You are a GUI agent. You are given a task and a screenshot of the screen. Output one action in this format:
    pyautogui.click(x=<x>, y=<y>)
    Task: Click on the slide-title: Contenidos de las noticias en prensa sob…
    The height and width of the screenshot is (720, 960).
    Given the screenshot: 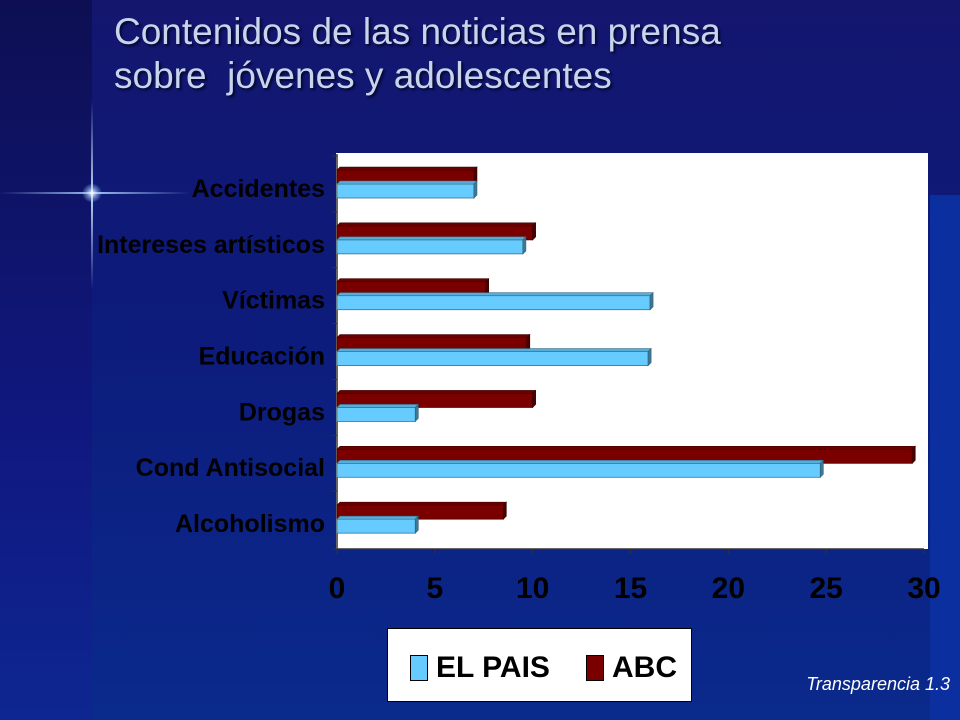 What is the action you would take?
    pyautogui.click(x=524, y=54)
    